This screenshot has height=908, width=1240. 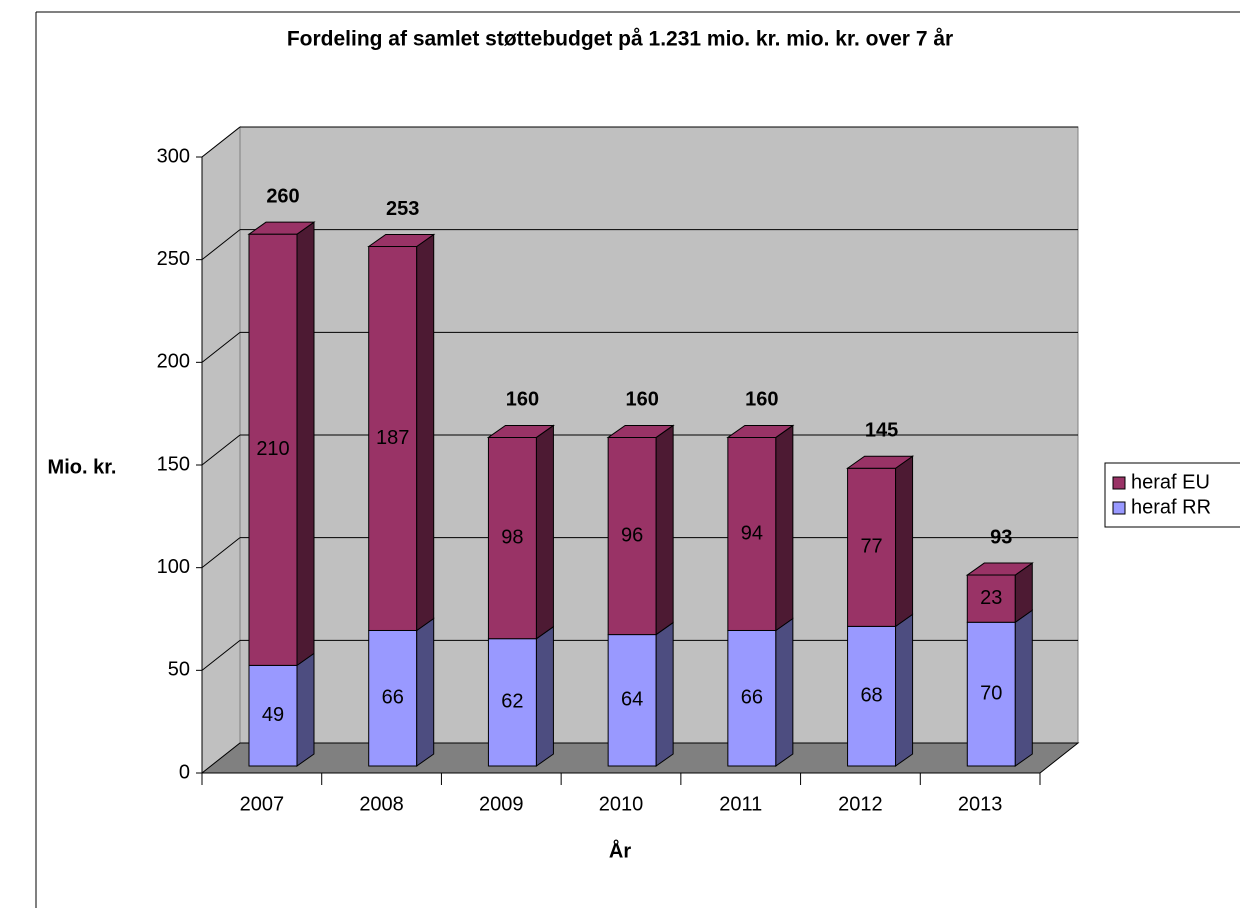 I want to click on value-label: 77, so click(x=871, y=547).